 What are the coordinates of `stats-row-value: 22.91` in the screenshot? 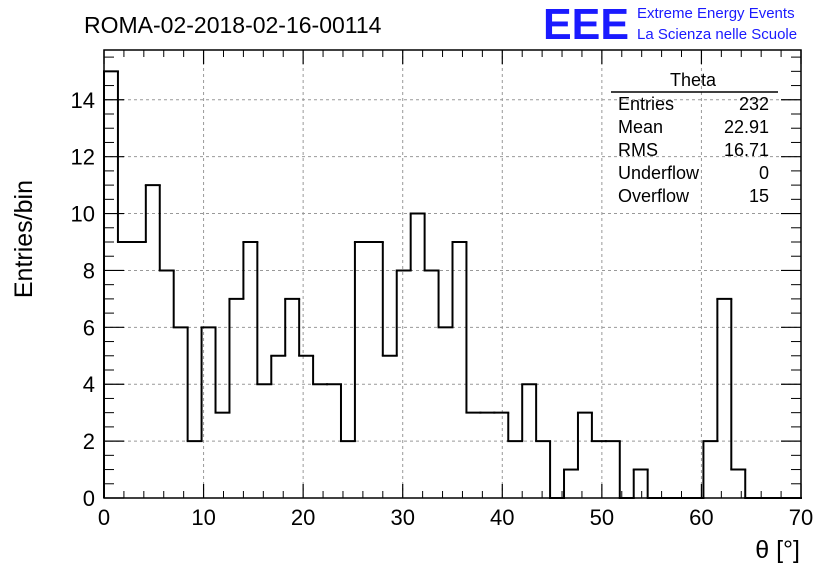 It's located at (746, 127).